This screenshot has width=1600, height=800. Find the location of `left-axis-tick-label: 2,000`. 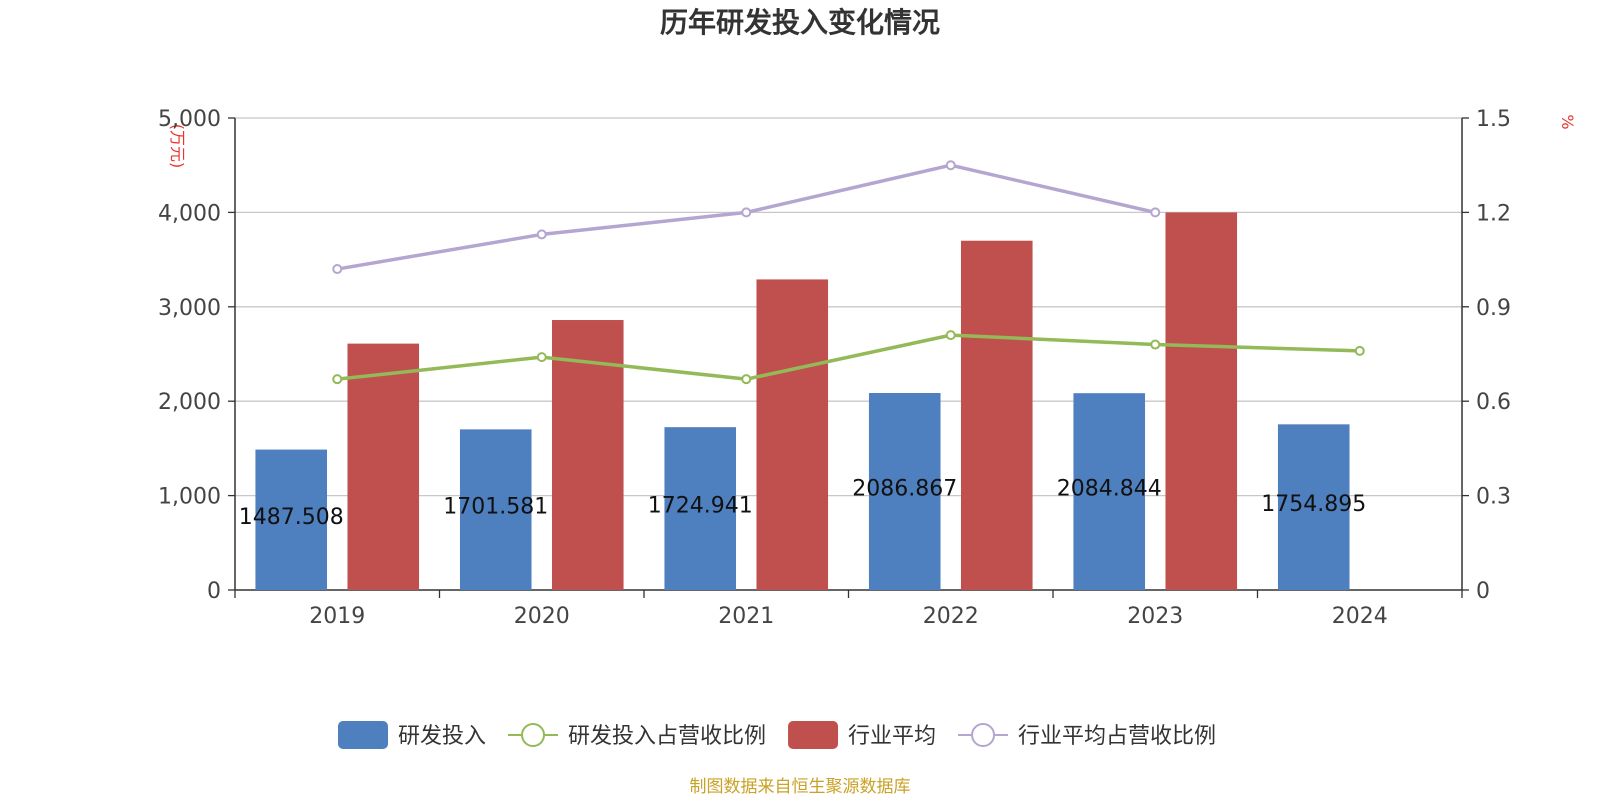

left-axis-tick-label: 2,000 is located at coordinates (189, 402).